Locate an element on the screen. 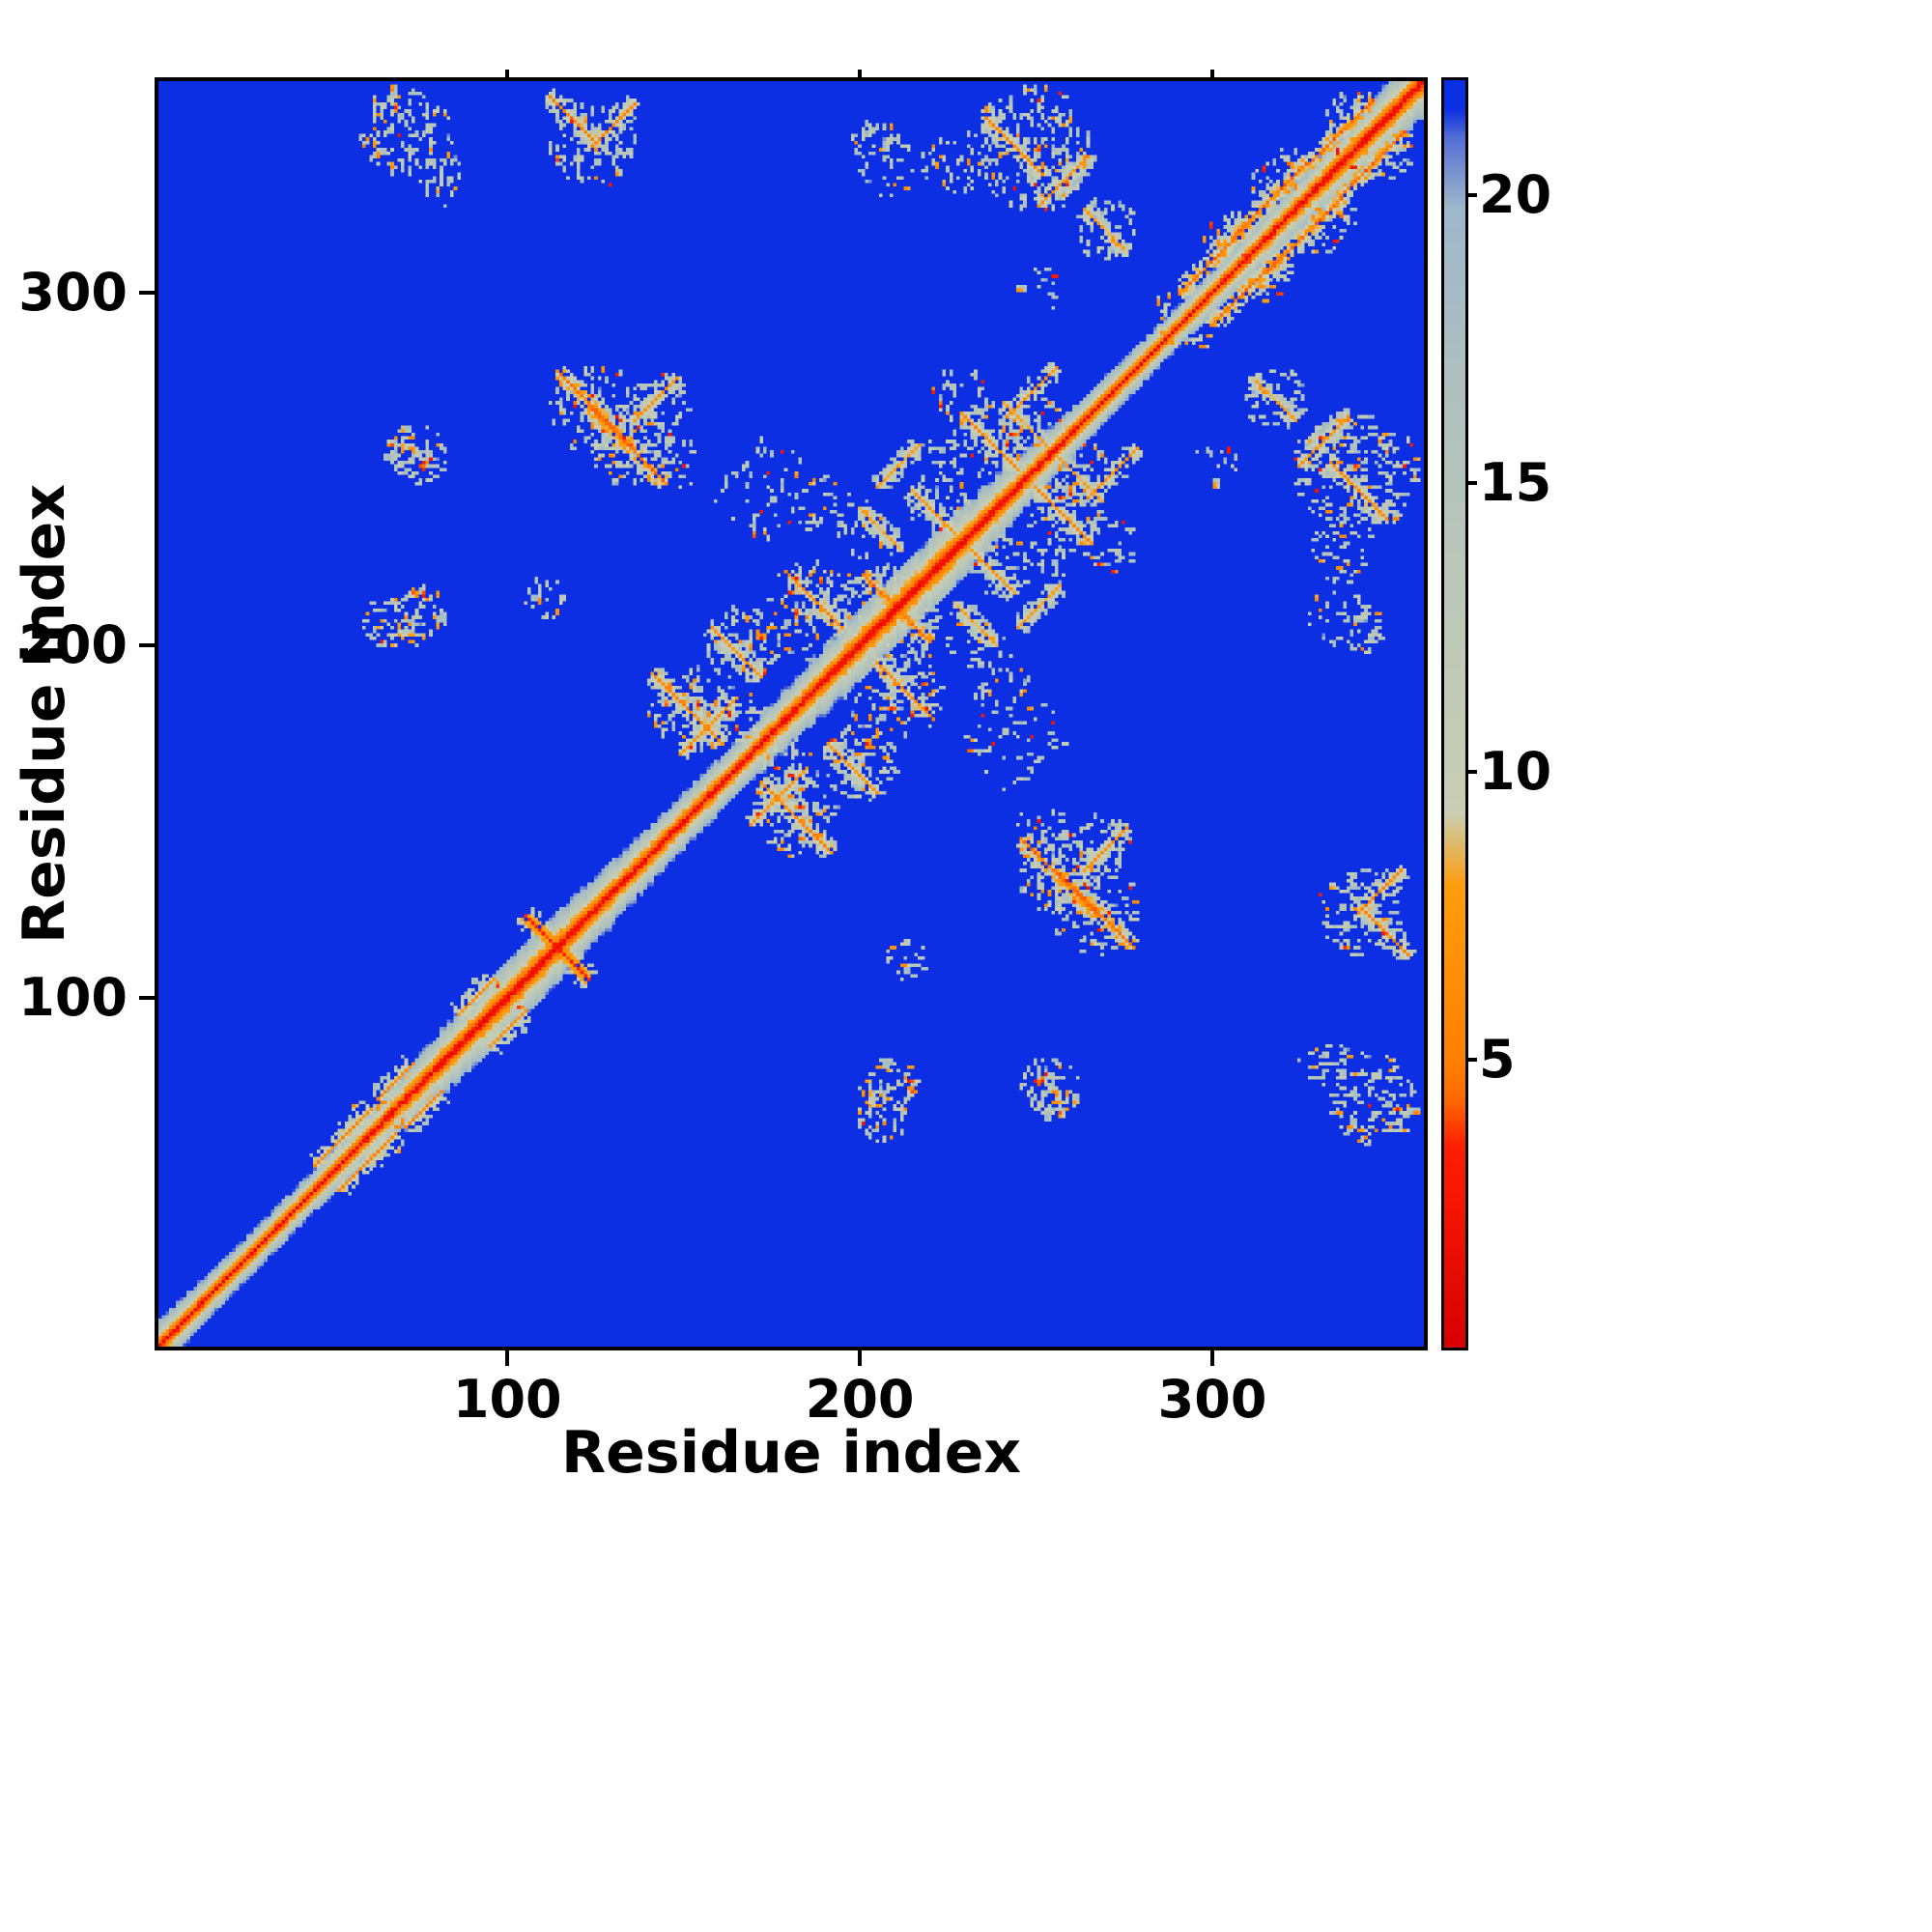 The width and height of the screenshot is (1932, 1932). colorbar-tick-label: 15 is located at coordinates (1515, 483).